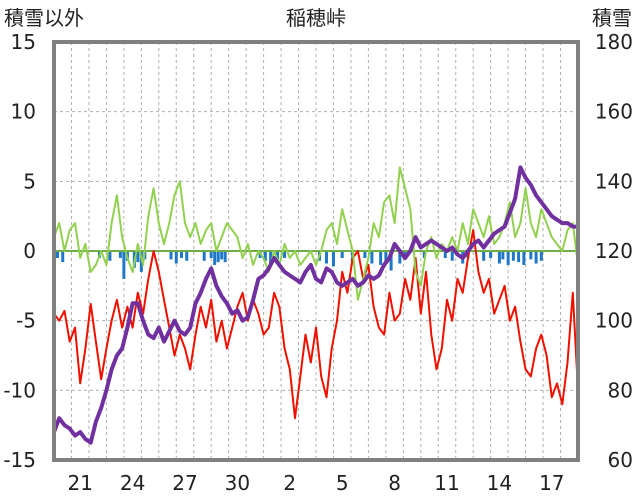  Describe the element at coordinates (19, 390) in the screenshot. I see `y-tick-label-left: -10` at that location.